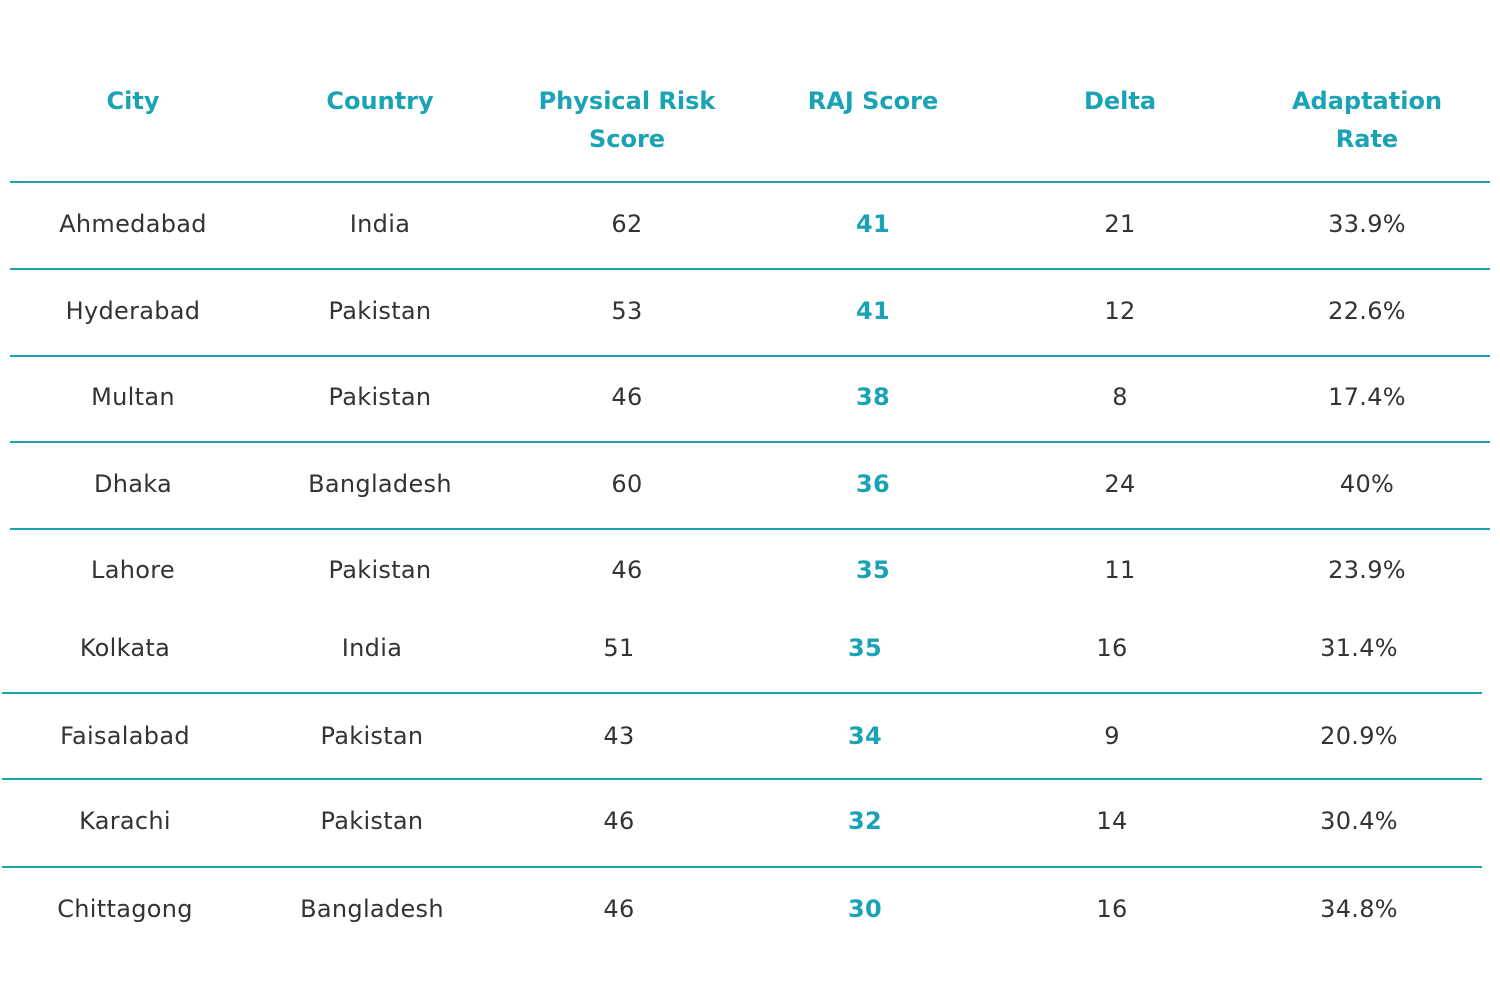 Image resolution: width=1500 pixels, height=1000 pixels. Describe the element at coordinates (133, 484) in the screenshot. I see `city-cell: Dhaka` at that location.